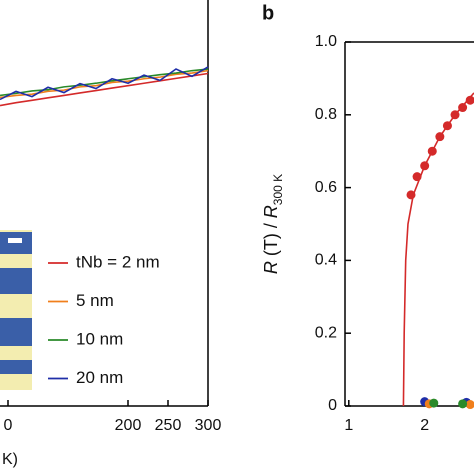  I want to click on y-tick-label: 0.4, so click(326, 260).